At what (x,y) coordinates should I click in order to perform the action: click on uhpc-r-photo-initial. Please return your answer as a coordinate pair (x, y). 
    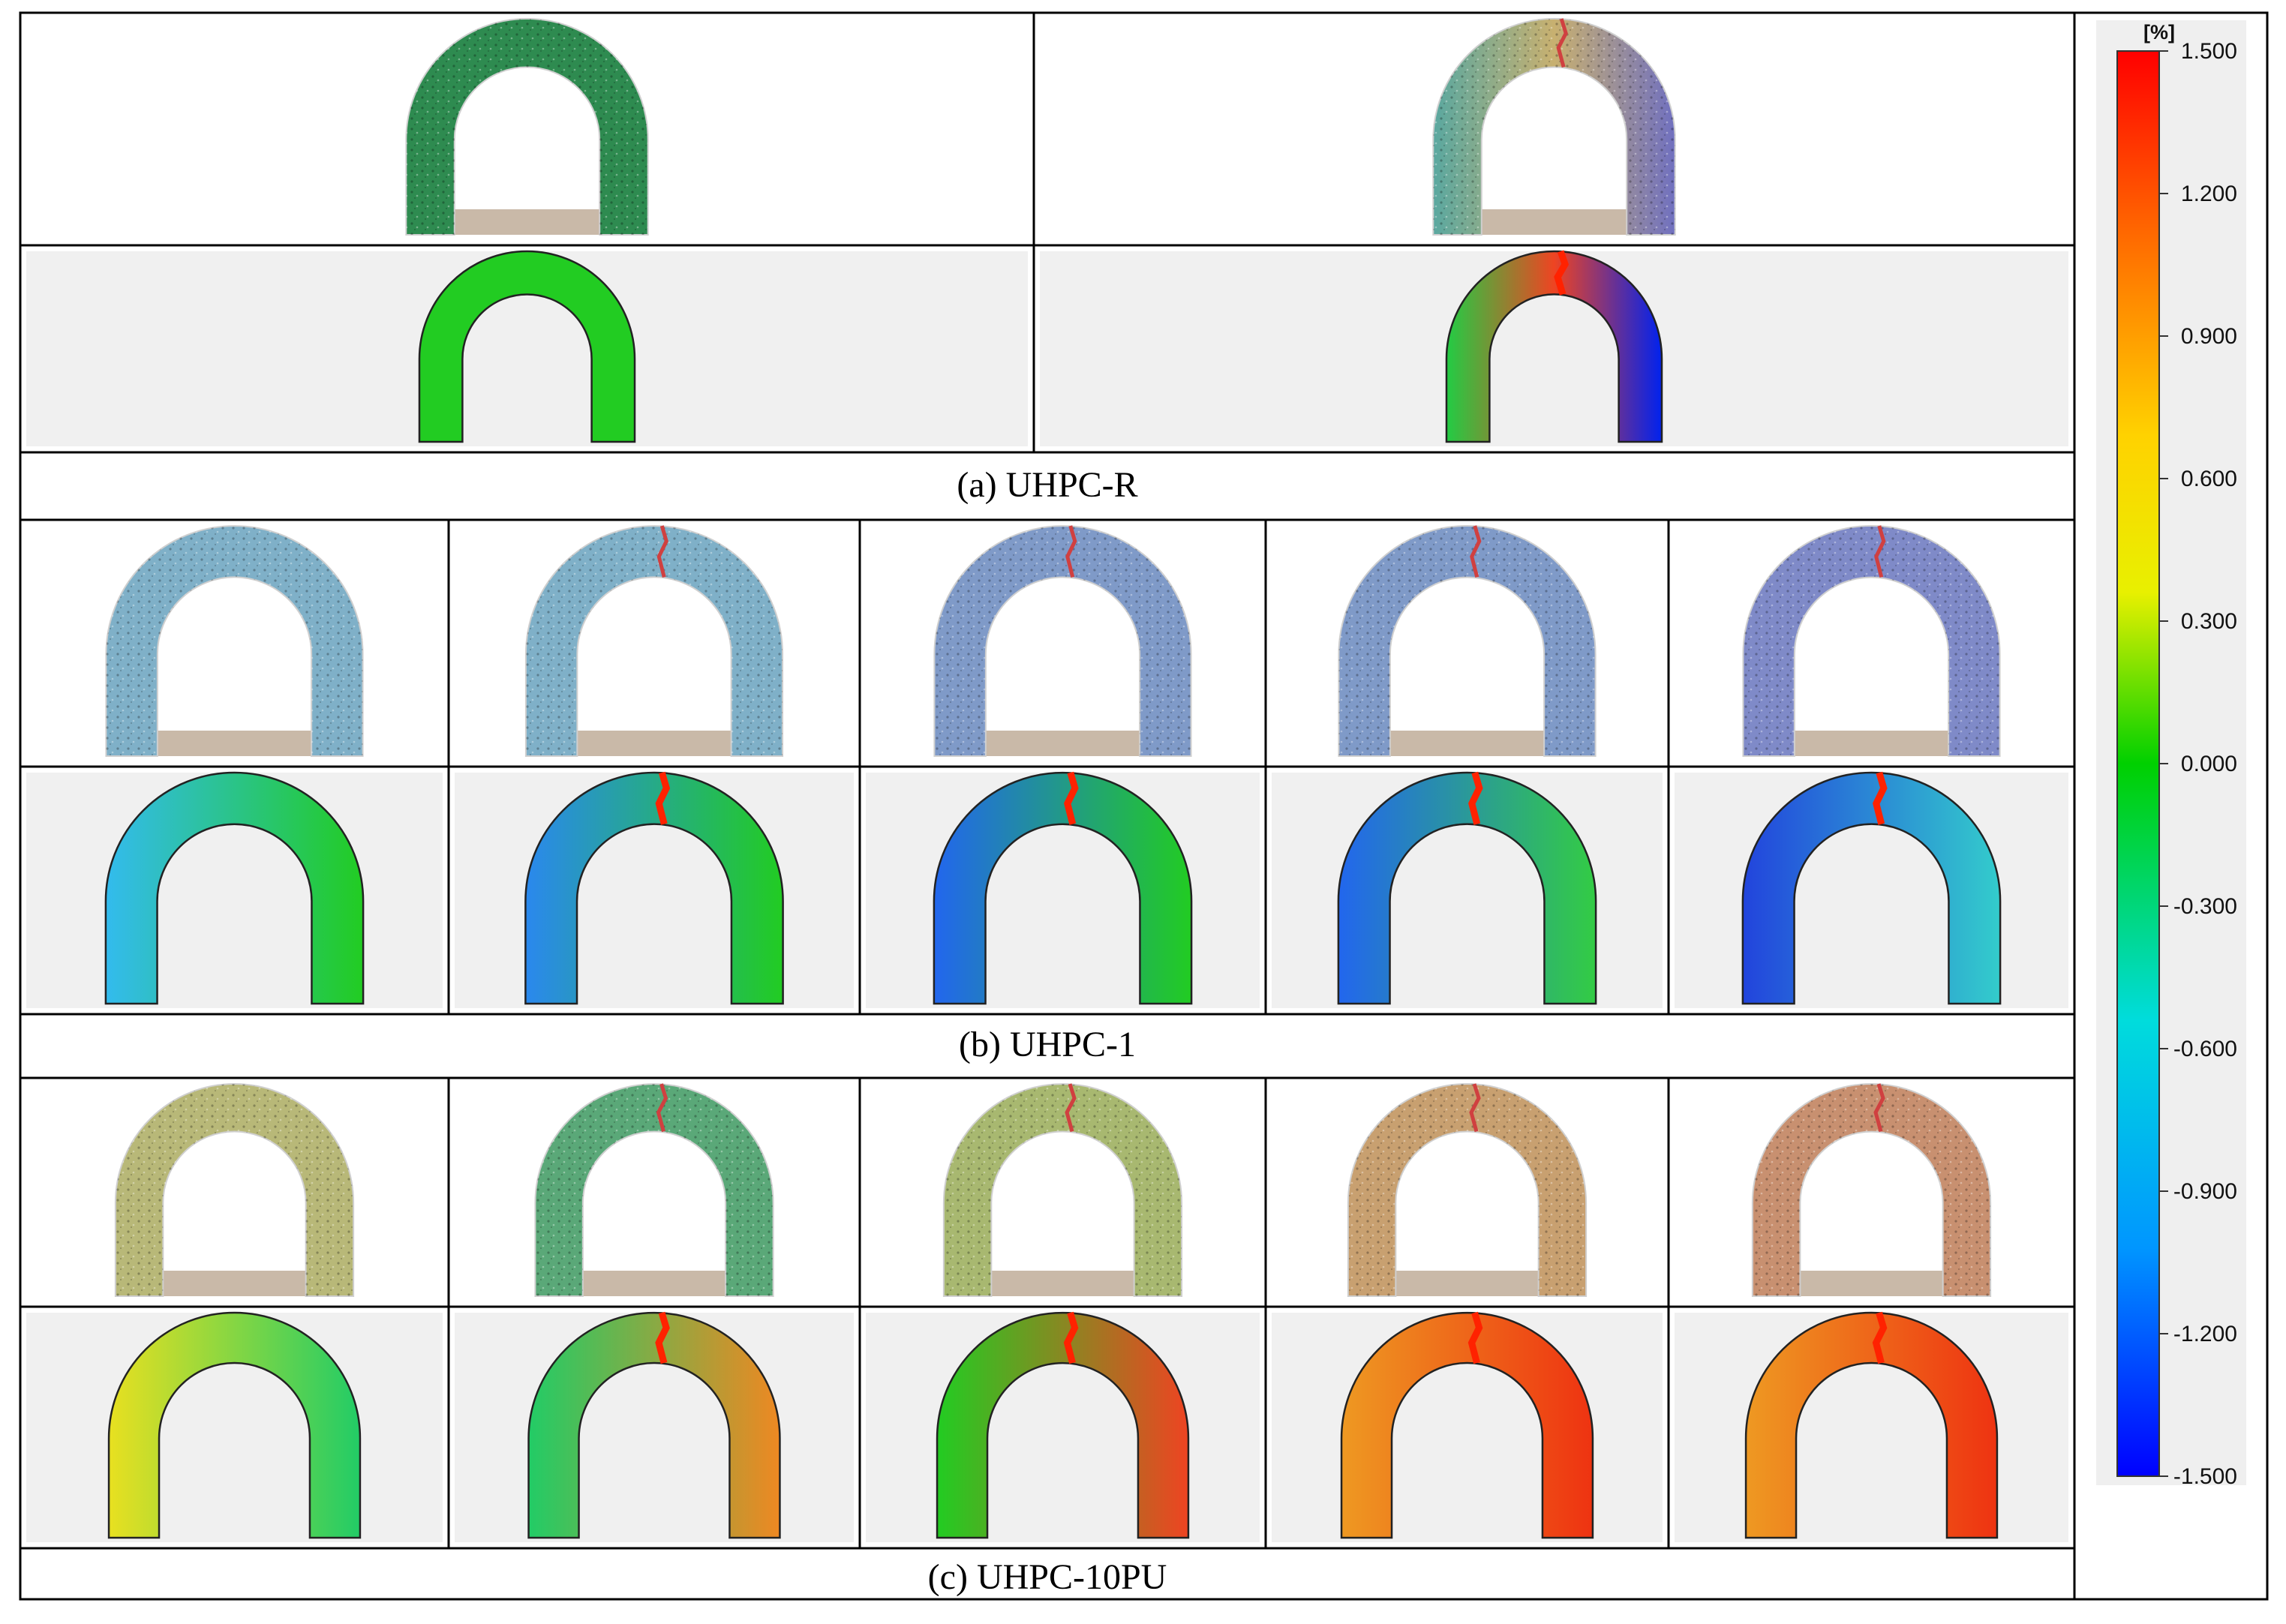
    Looking at the image, I should click on (527, 128).